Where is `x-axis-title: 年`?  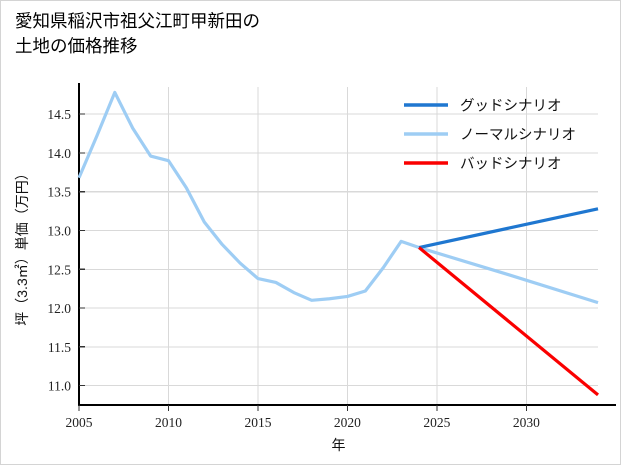
x-axis-title: 年 is located at coordinates (339, 445).